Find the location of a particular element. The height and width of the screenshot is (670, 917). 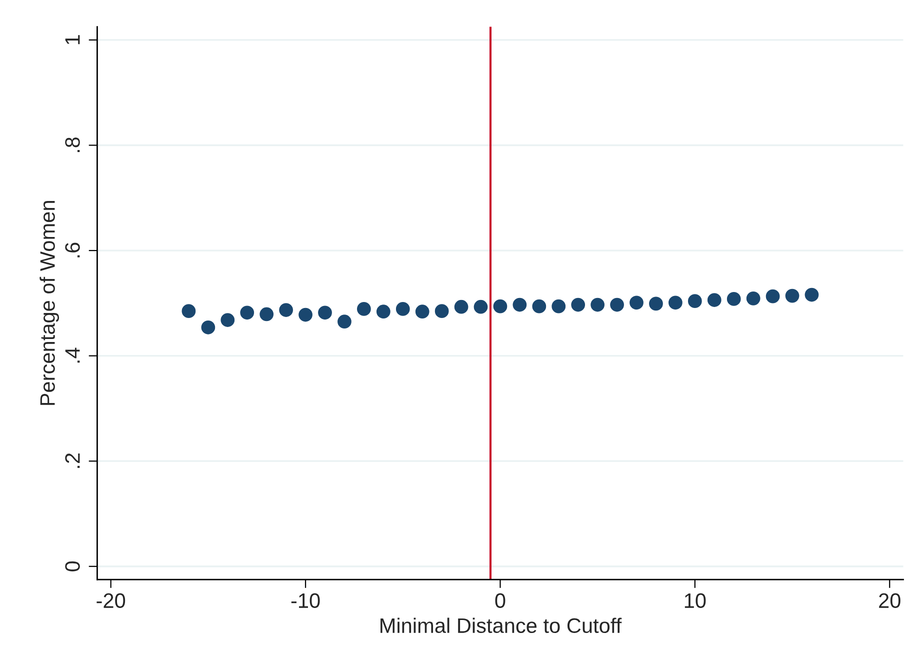

y-tick-label: .2 is located at coordinates (72, 460).